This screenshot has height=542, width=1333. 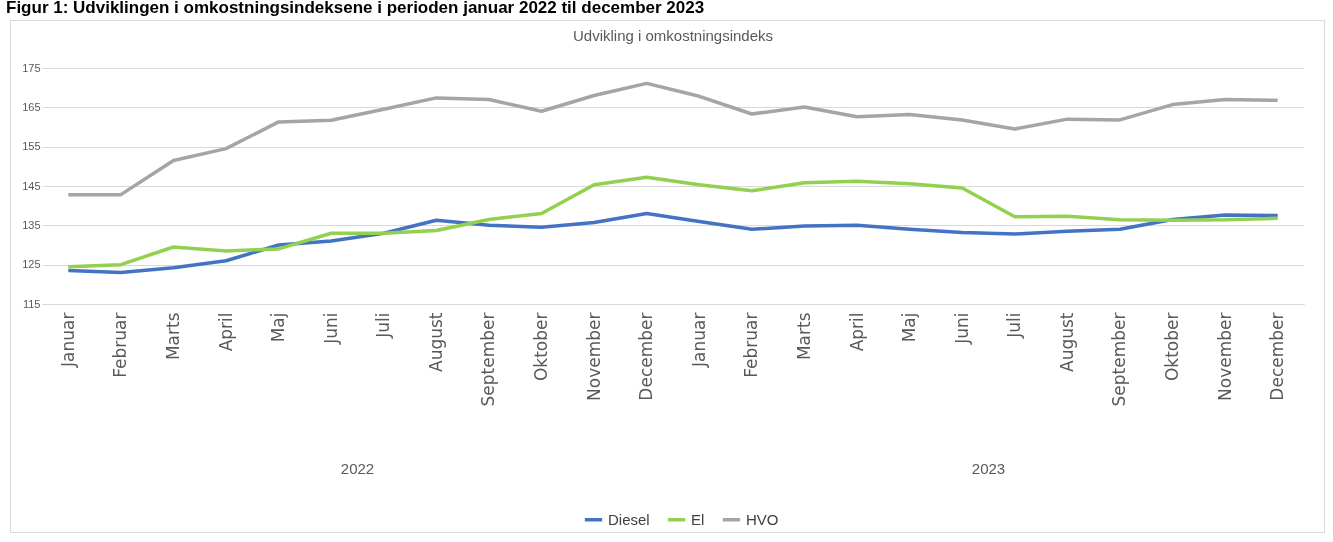 I want to click on line-series, so click(x=673, y=243).